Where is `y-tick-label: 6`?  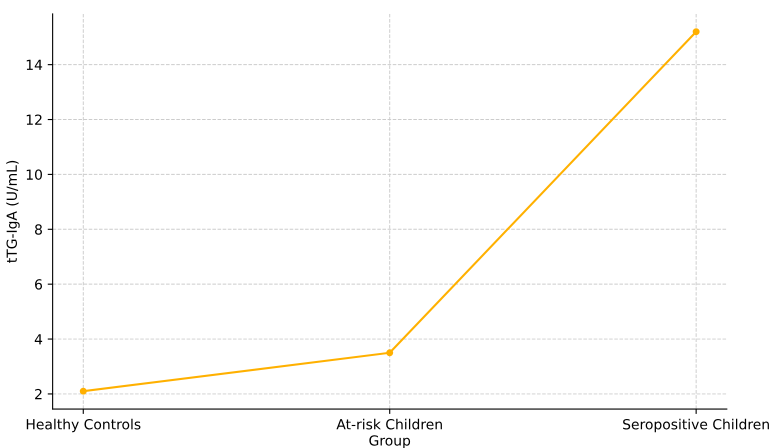
y-tick-label: 6 is located at coordinates (38, 284).